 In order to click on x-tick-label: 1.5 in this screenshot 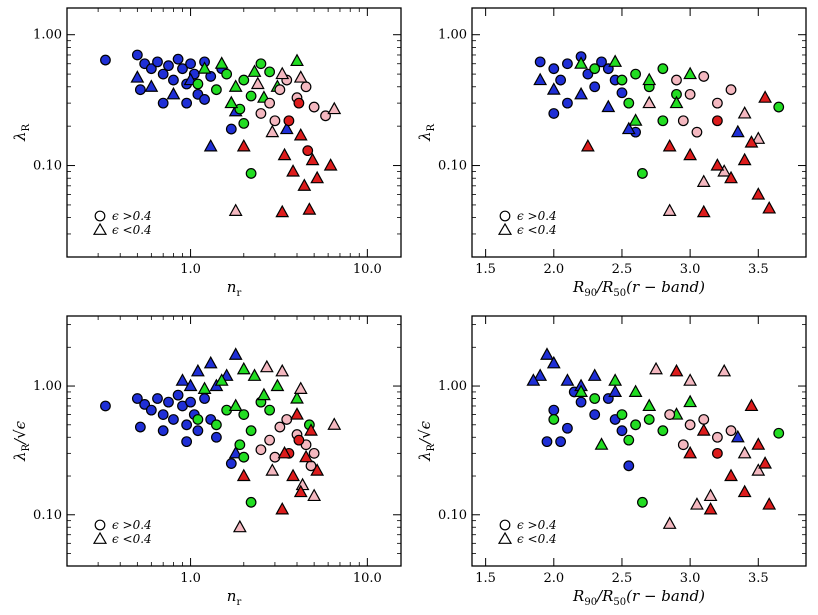, I will do `click(485, 578)`.